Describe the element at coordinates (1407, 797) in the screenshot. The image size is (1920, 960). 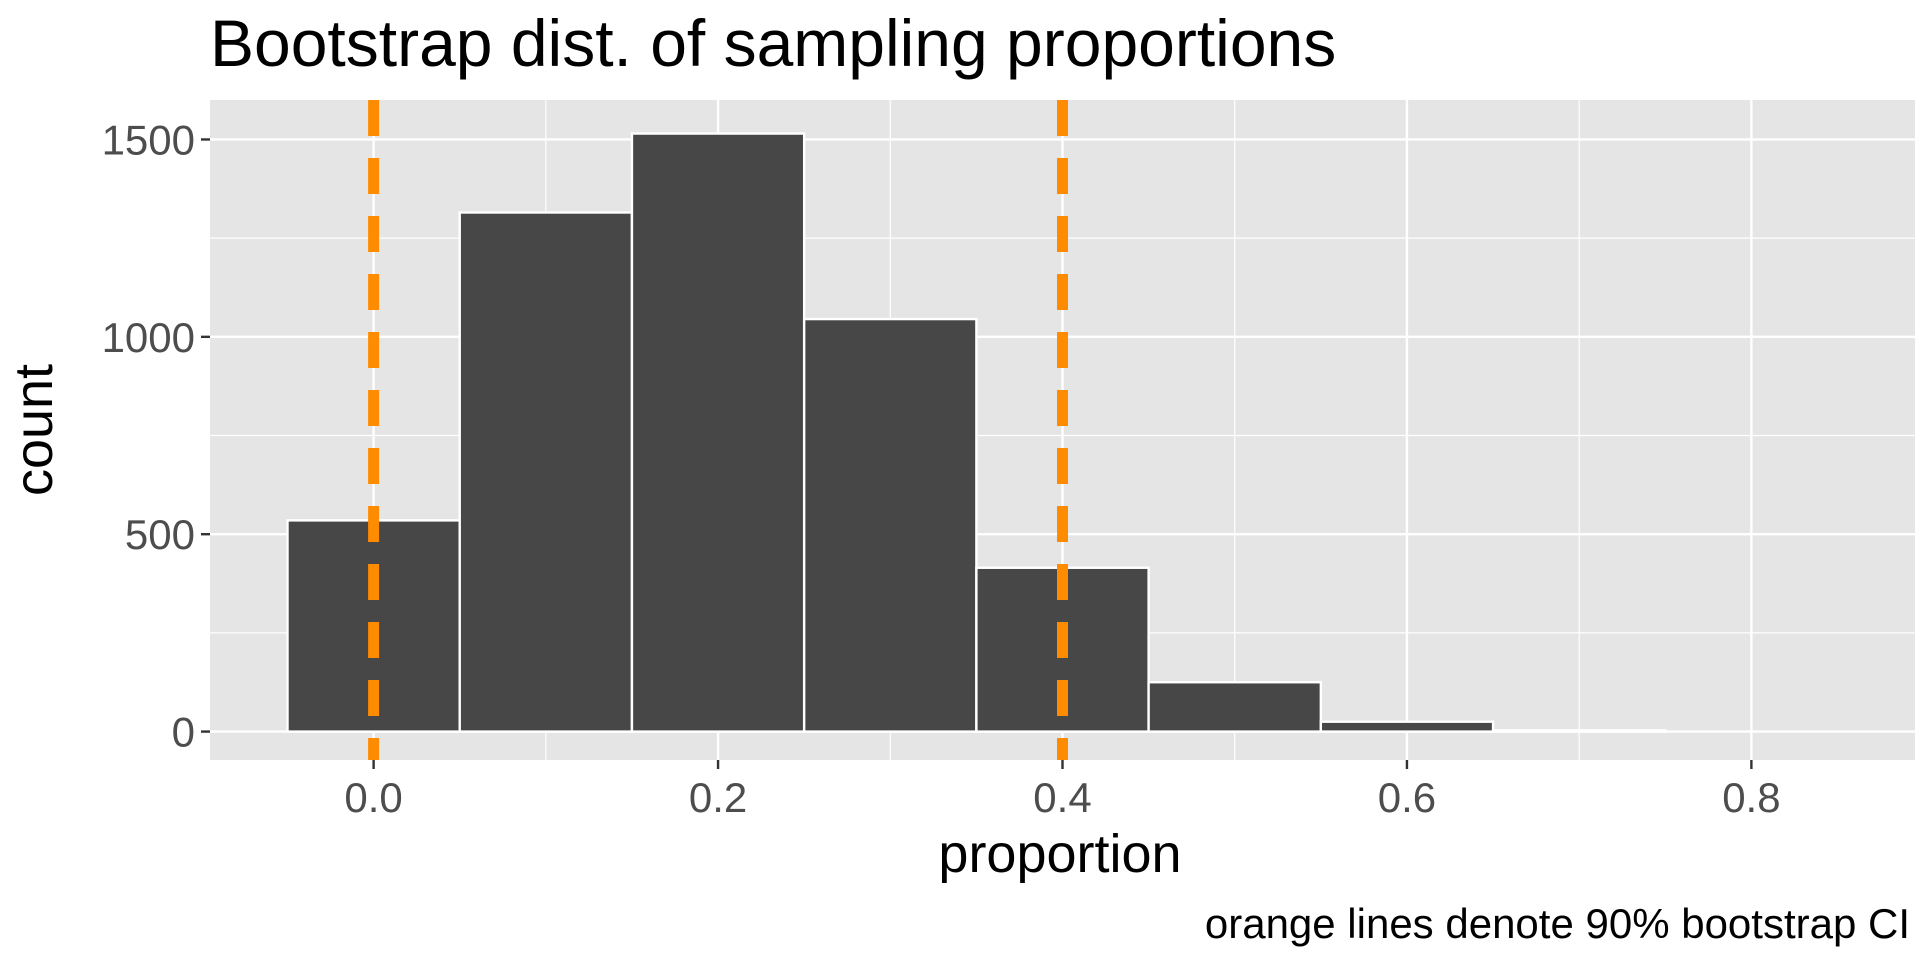
I see `x-tick-label: 0.6` at that location.